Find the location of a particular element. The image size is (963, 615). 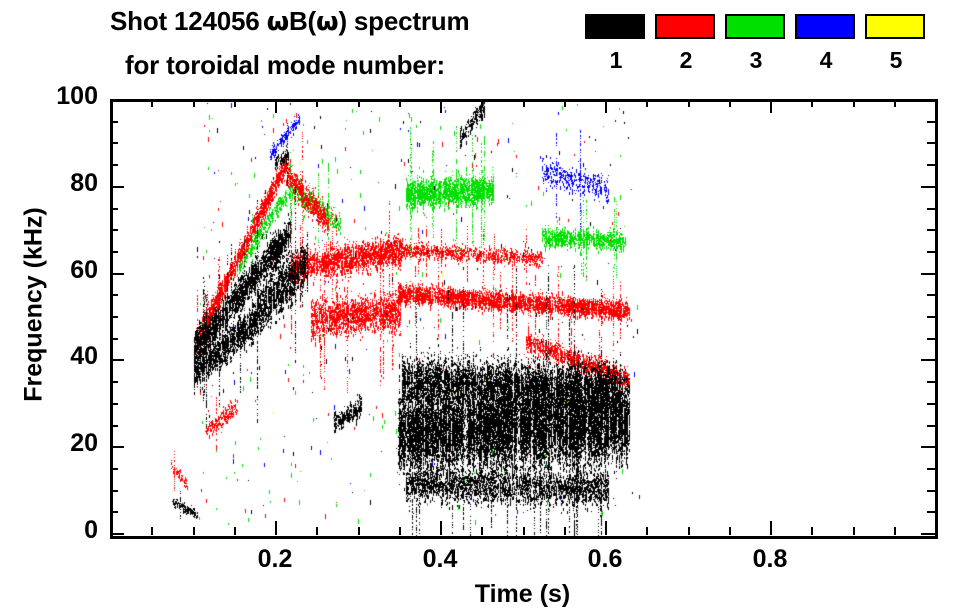

x-tick-top-0.80 is located at coordinates (771, 106).